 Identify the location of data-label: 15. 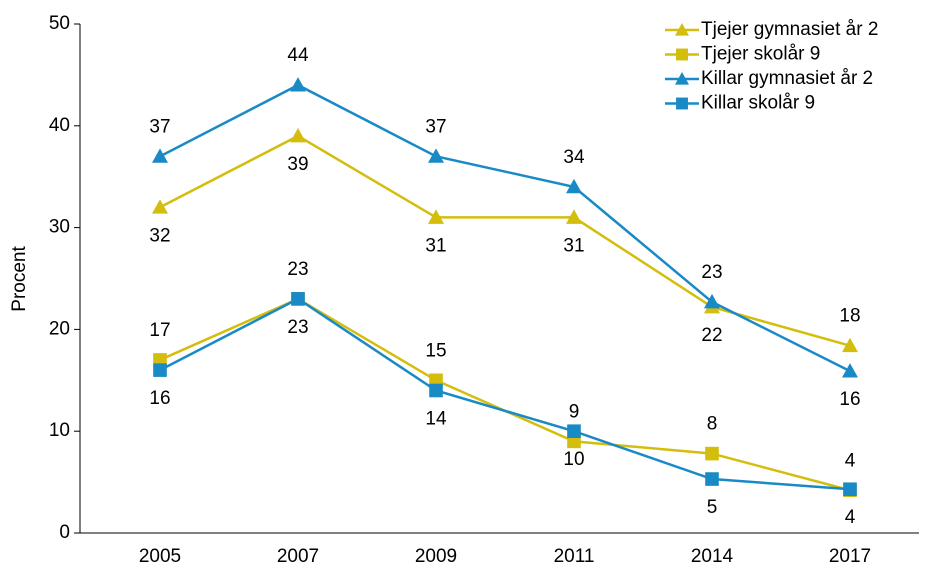
(435, 350).